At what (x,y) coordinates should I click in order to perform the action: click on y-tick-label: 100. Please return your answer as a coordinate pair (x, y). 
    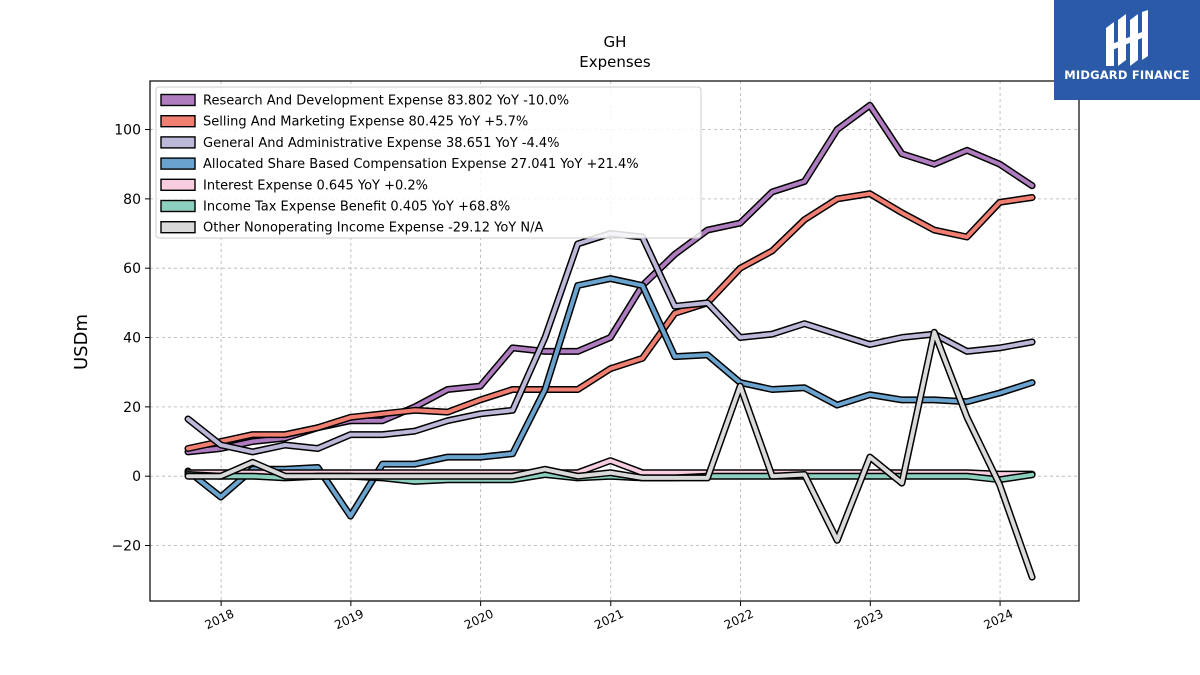
    Looking at the image, I should click on (127, 131).